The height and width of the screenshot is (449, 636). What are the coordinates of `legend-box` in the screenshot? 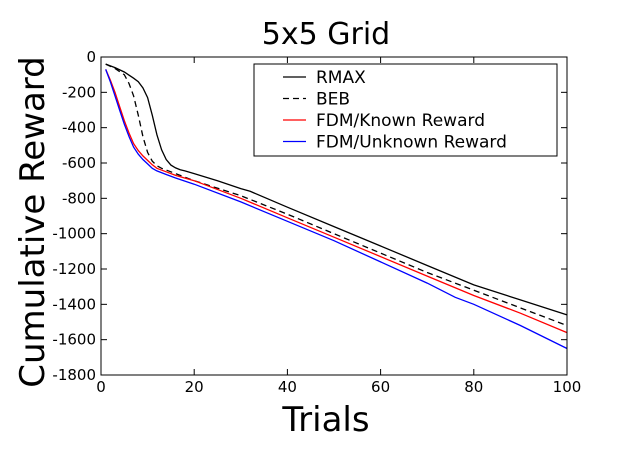 It's located at (405, 110).